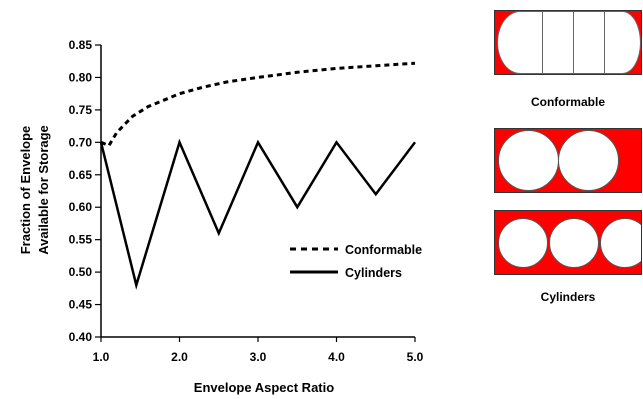 The height and width of the screenshot is (399, 643). What do you see at coordinates (81, 305) in the screenshot?
I see `y-tick-label: 0.45` at bounding box center [81, 305].